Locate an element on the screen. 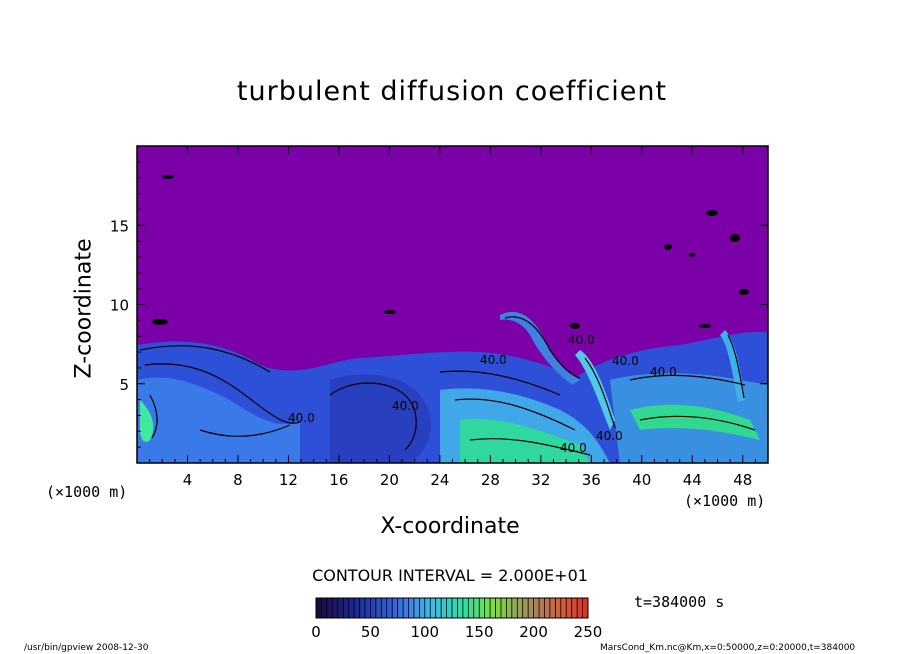  x-tick-label: 36 is located at coordinates (591, 480).